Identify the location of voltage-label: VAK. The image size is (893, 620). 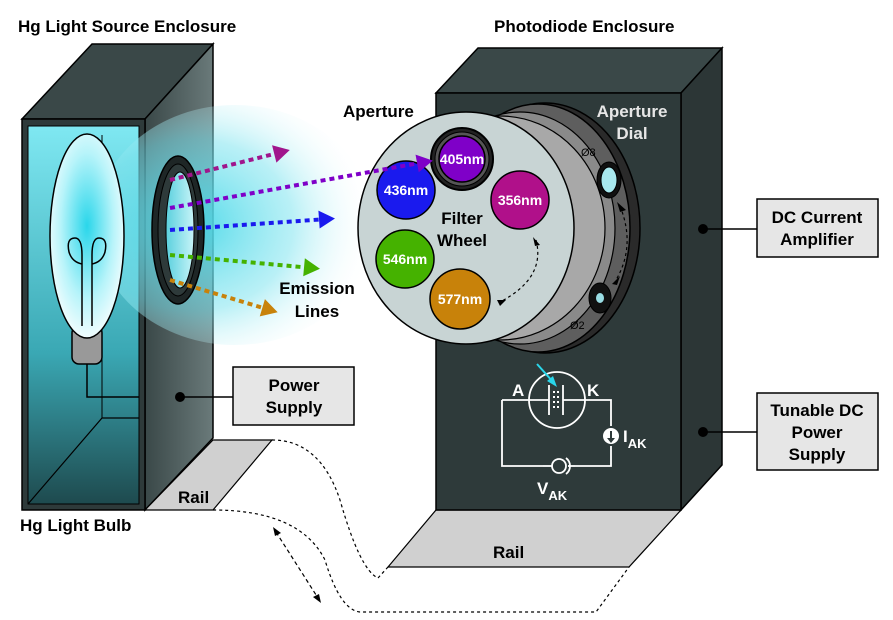
(552, 491).